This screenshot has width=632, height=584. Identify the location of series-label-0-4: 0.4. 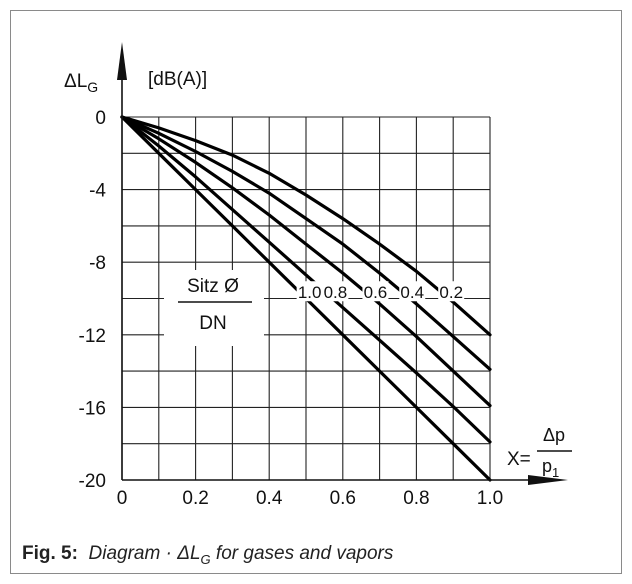
(412, 292).